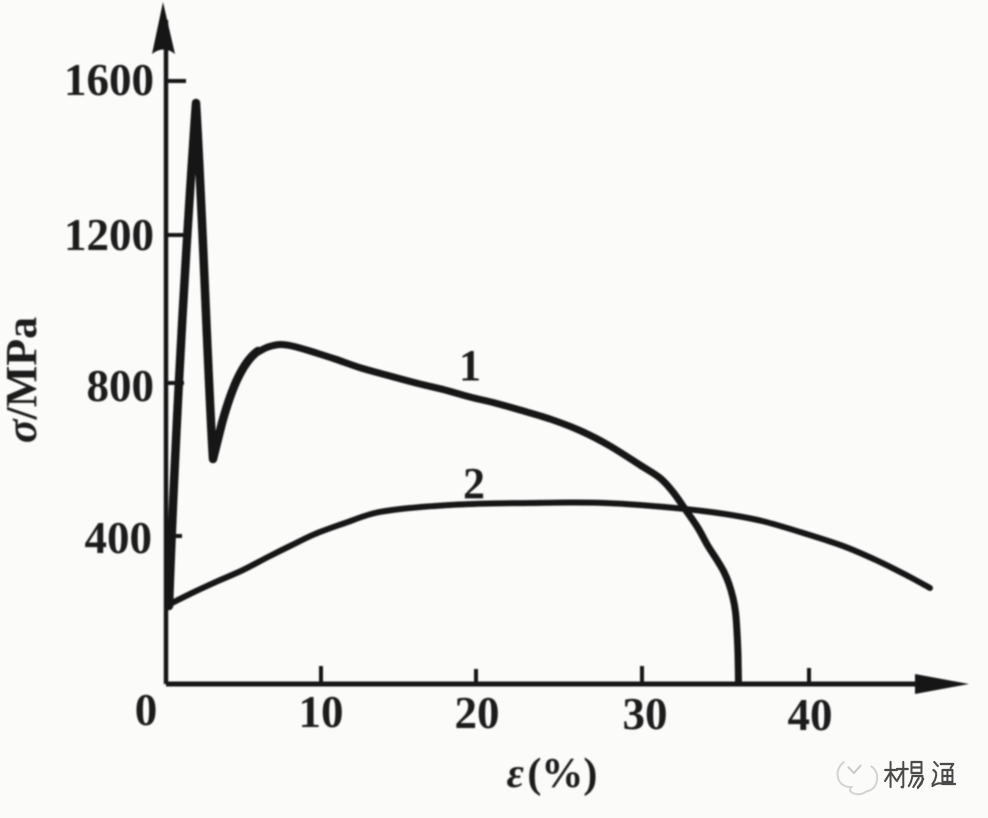 This screenshot has height=818, width=988. What do you see at coordinates (470, 365) in the screenshot?
I see `svg-text: 1` at bounding box center [470, 365].